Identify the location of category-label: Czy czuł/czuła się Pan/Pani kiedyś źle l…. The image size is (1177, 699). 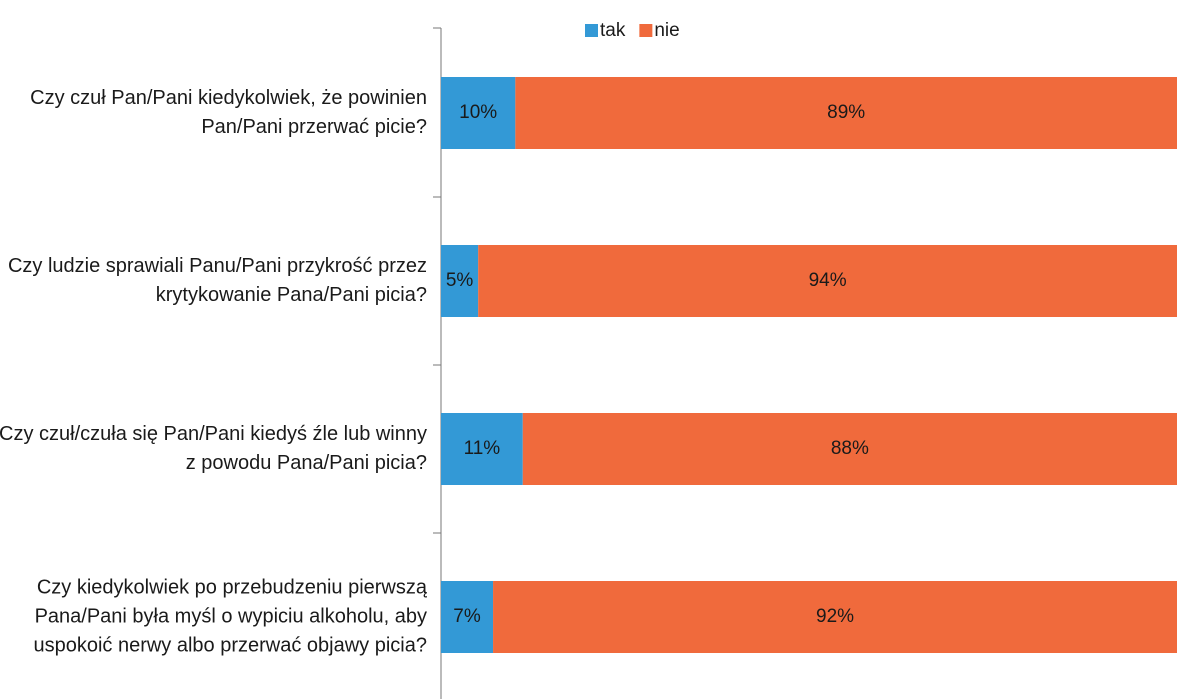
(213, 448).